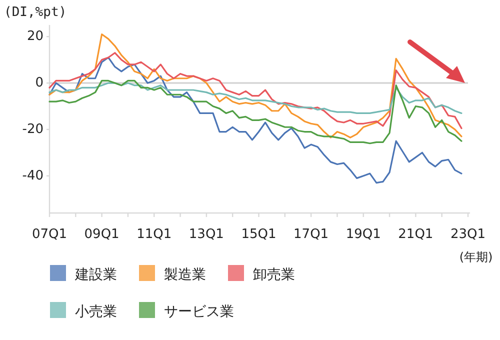  What do you see at coordinates (95, 275) in the screenshot?
I see `legend-label: 建設業` at bounding box center [95, 275].